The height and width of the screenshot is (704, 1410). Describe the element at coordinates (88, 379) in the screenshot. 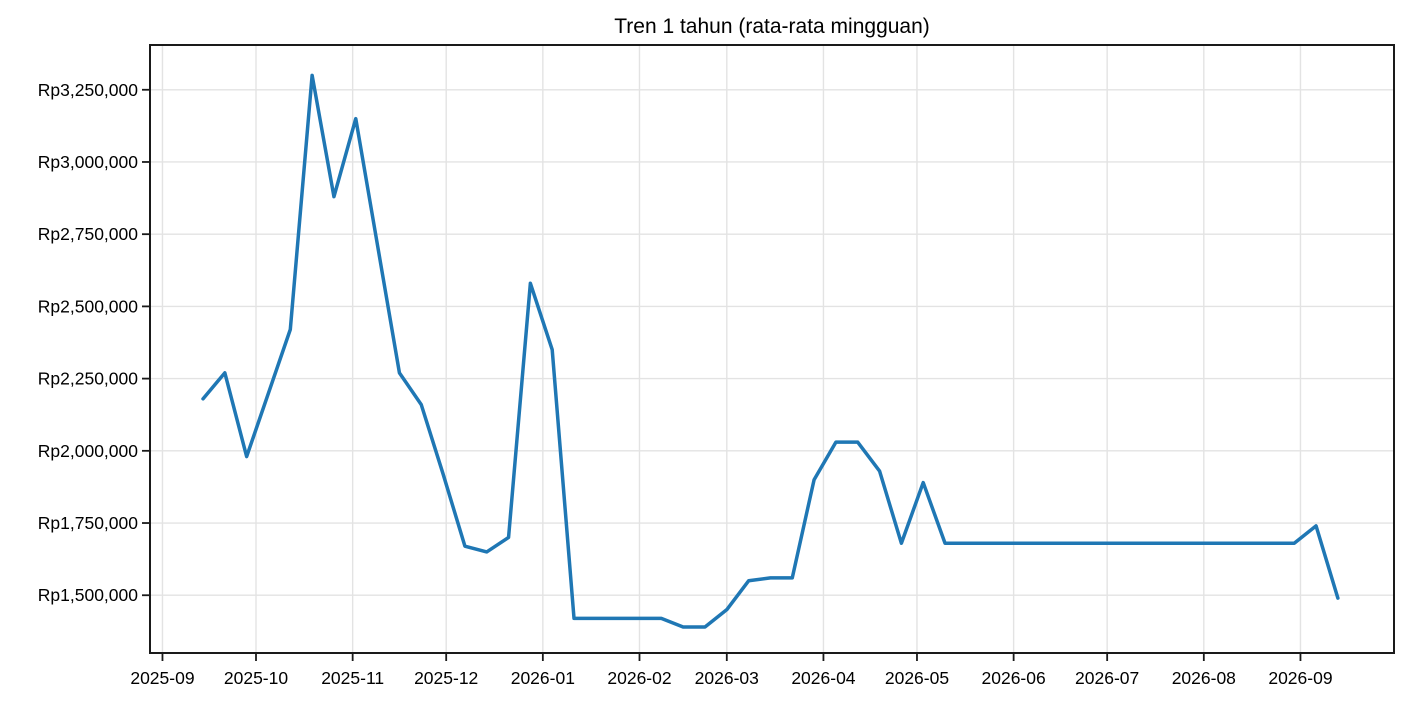

I see `y-tick-label: Rp2,250,000` at that location.